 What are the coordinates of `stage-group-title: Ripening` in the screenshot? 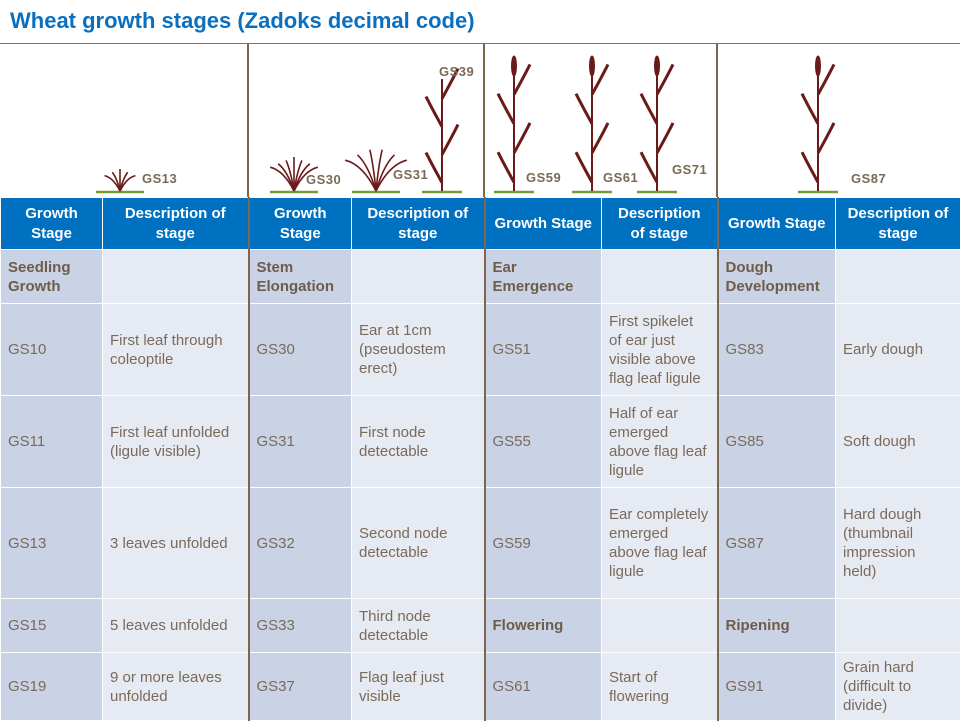 It's located at (777, 626).